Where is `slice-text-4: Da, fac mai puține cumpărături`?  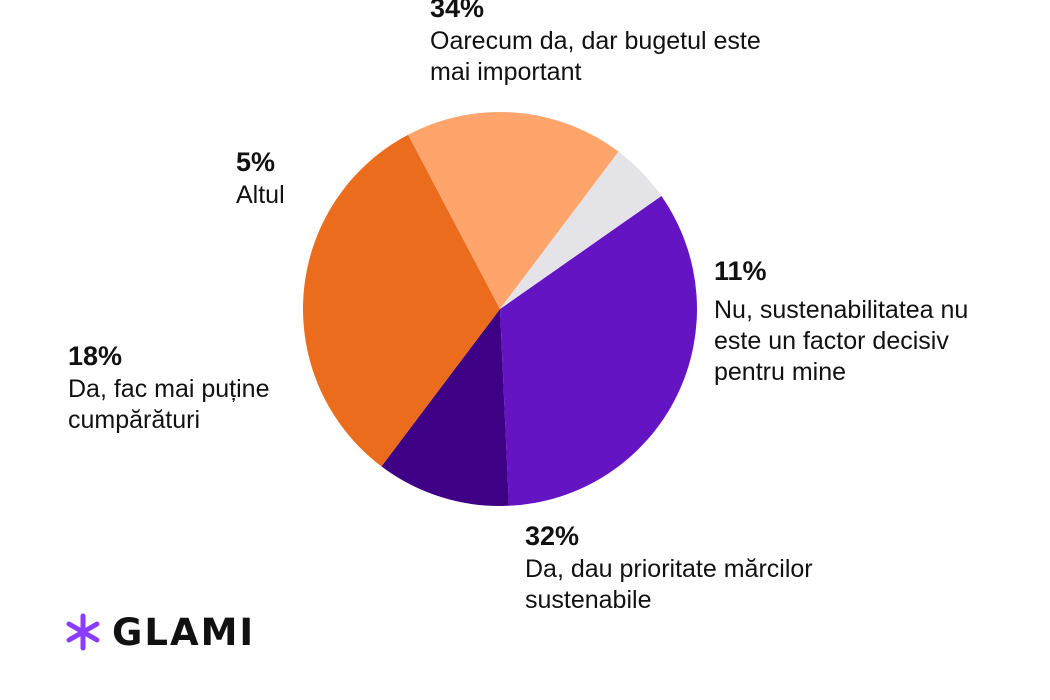 slice-text-4: Da, fac mai puține cumpărături is located at coordinates (169, 404).